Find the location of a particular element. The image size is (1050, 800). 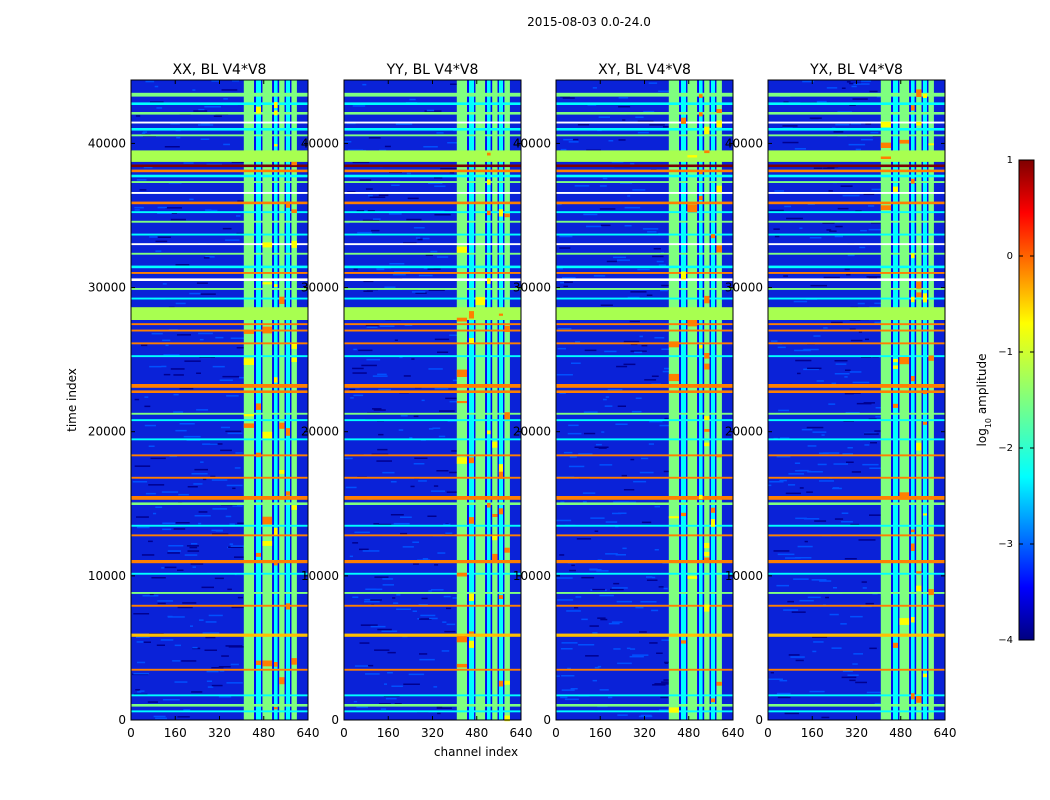

x-tick-label: 0 is located at coordinates (131, 733).